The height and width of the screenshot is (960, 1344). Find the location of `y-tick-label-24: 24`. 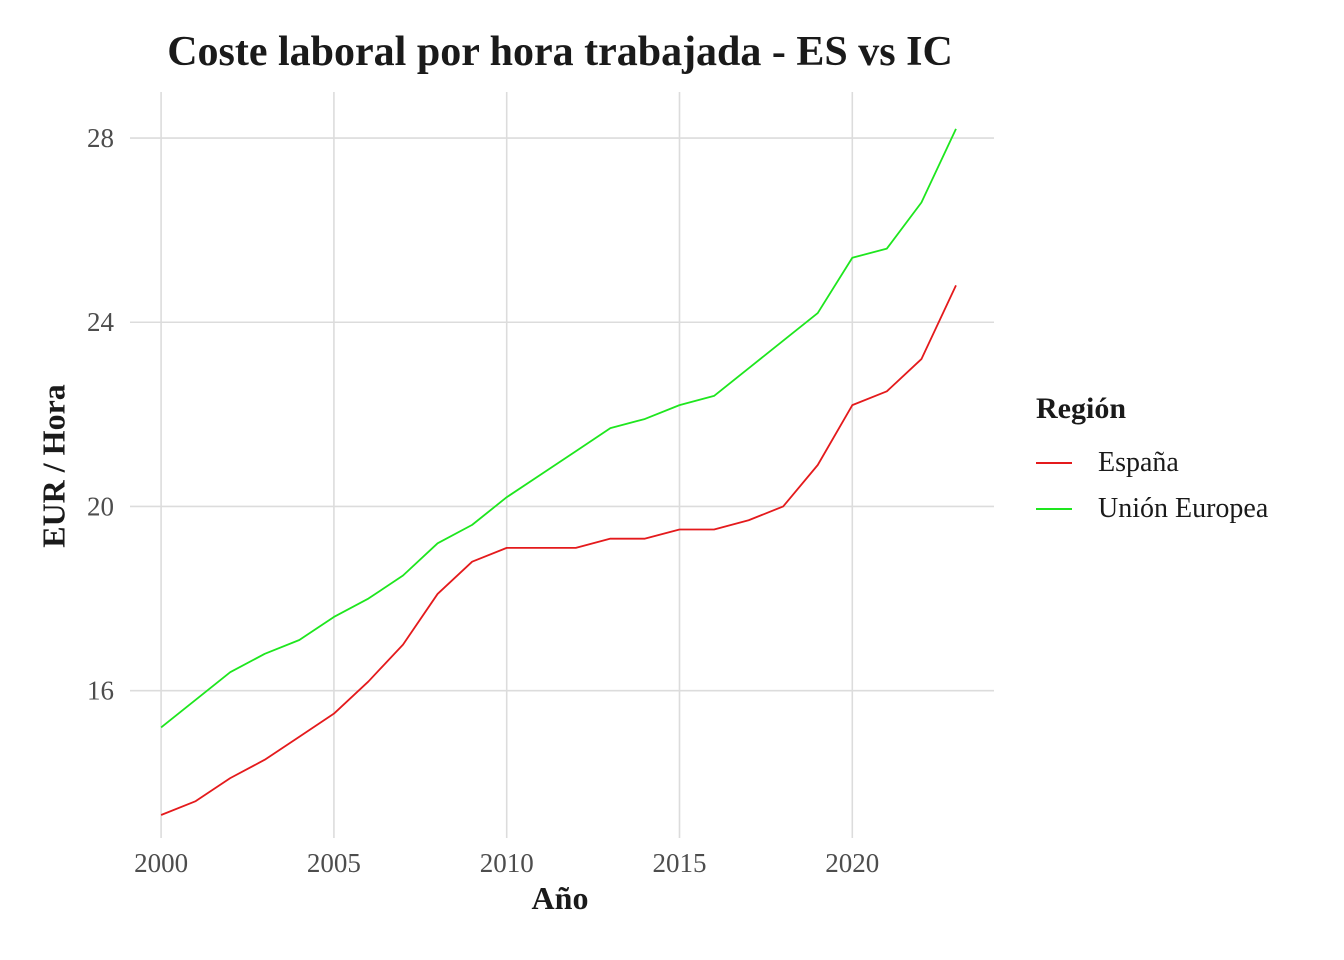

y-tick-label-24: 24 is located at coordinates (101, 322).